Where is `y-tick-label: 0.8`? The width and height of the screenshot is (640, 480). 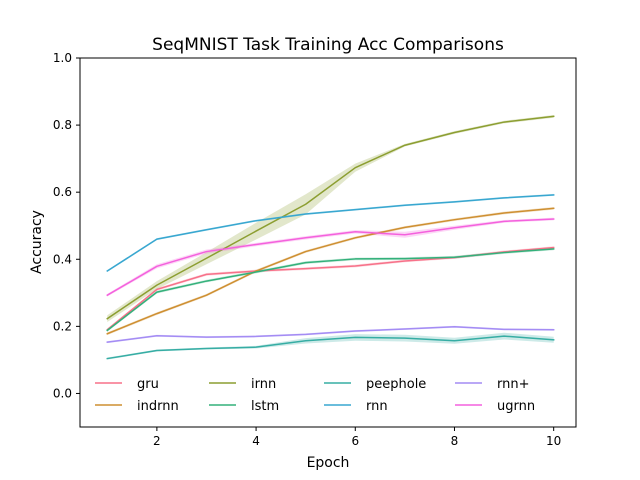 y-tick-label: 0.8 is located at coordinates (62, 125).